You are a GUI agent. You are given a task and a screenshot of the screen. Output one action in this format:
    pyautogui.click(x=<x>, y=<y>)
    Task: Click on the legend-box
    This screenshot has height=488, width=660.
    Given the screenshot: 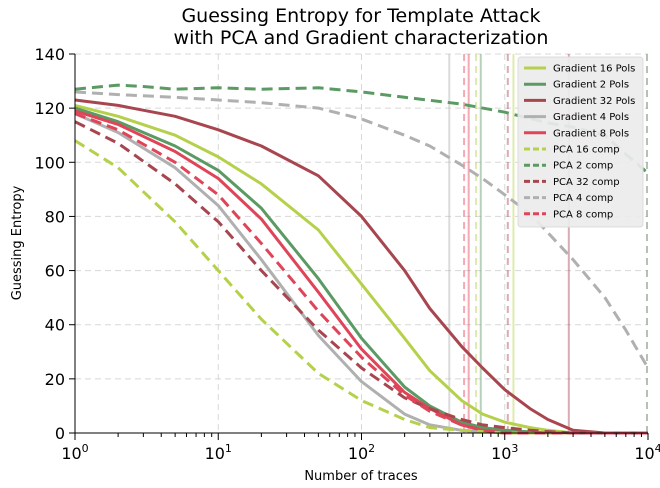 What is the action you would take?
    pyautogui.click(x=580, y=142)
    